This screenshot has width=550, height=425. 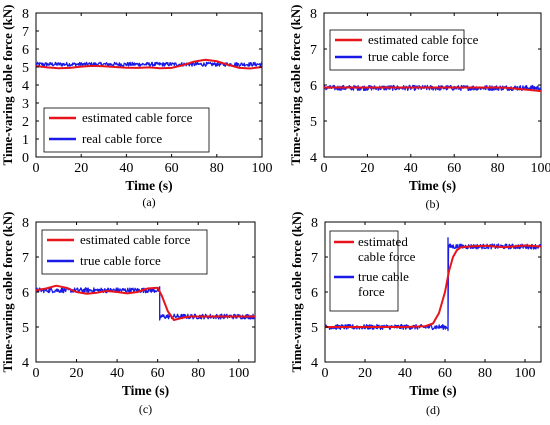 What do you see at coordinates (433, 410) in the screenshot?
I see `panel-label: (d)` at bounding box center [433, 410].